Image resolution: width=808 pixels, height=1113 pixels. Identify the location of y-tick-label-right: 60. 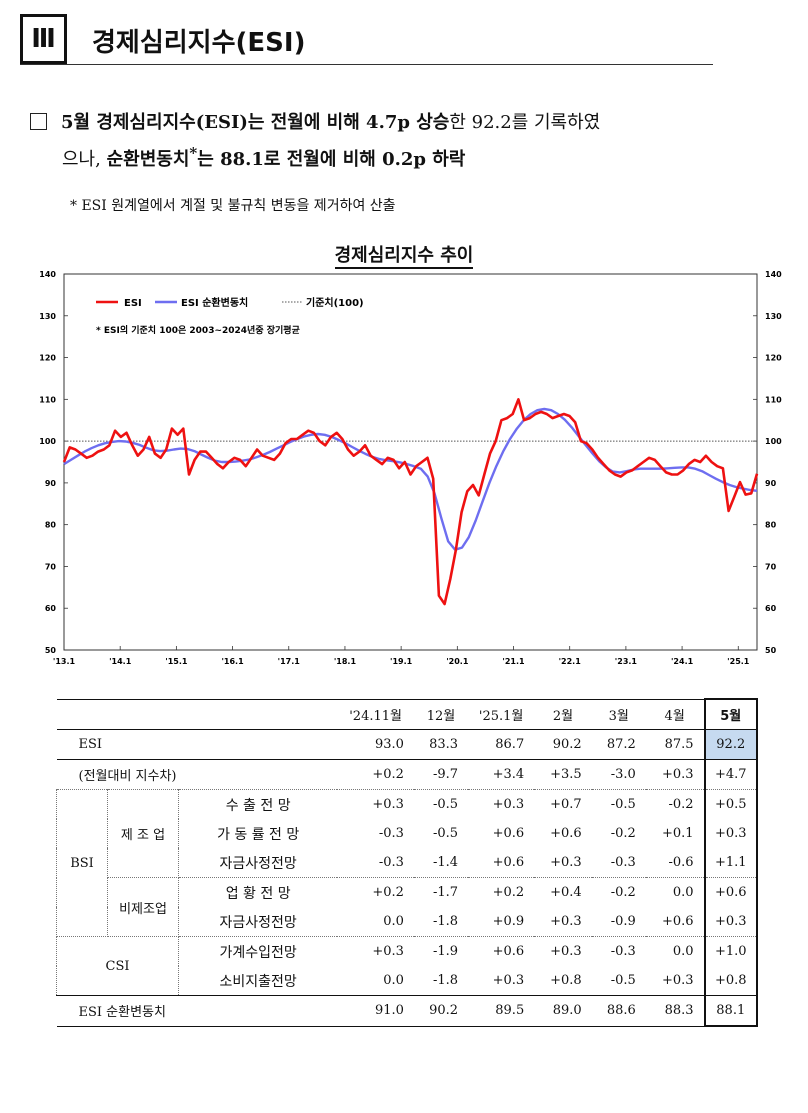
(771, 608).